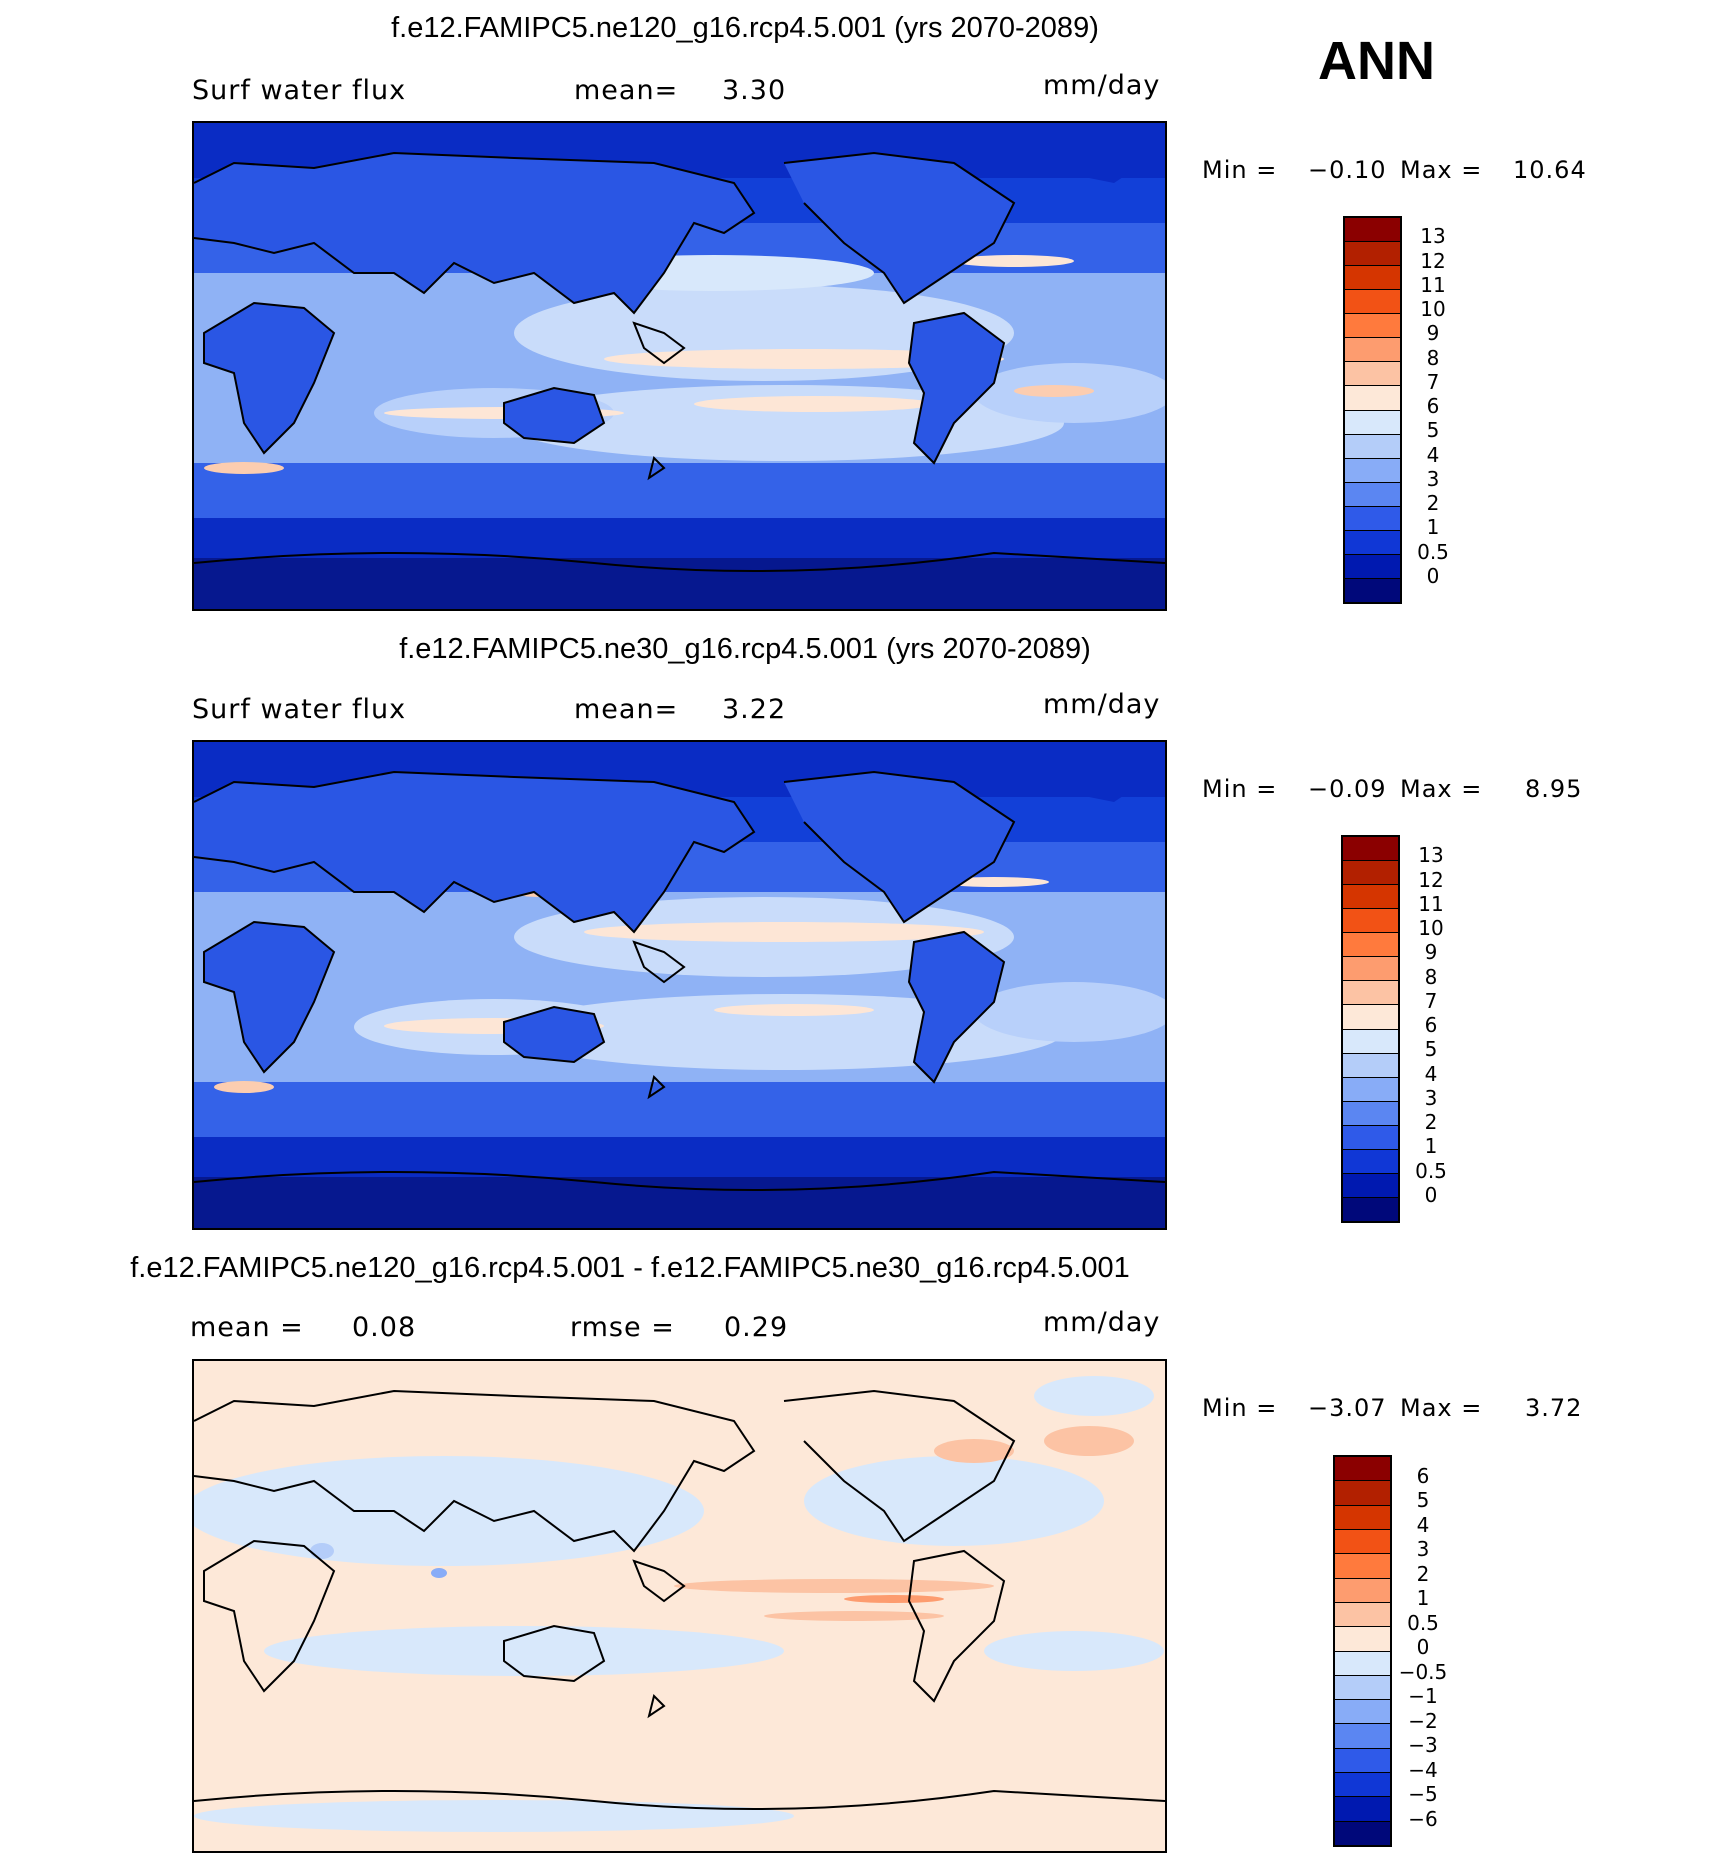 The height and width of the screenshot is (1863, 1710). What do you see at coordinates (1102, 85) in the screenshot?
I see `panel-1-units: mm/day` at bounding box center [1102, 85].